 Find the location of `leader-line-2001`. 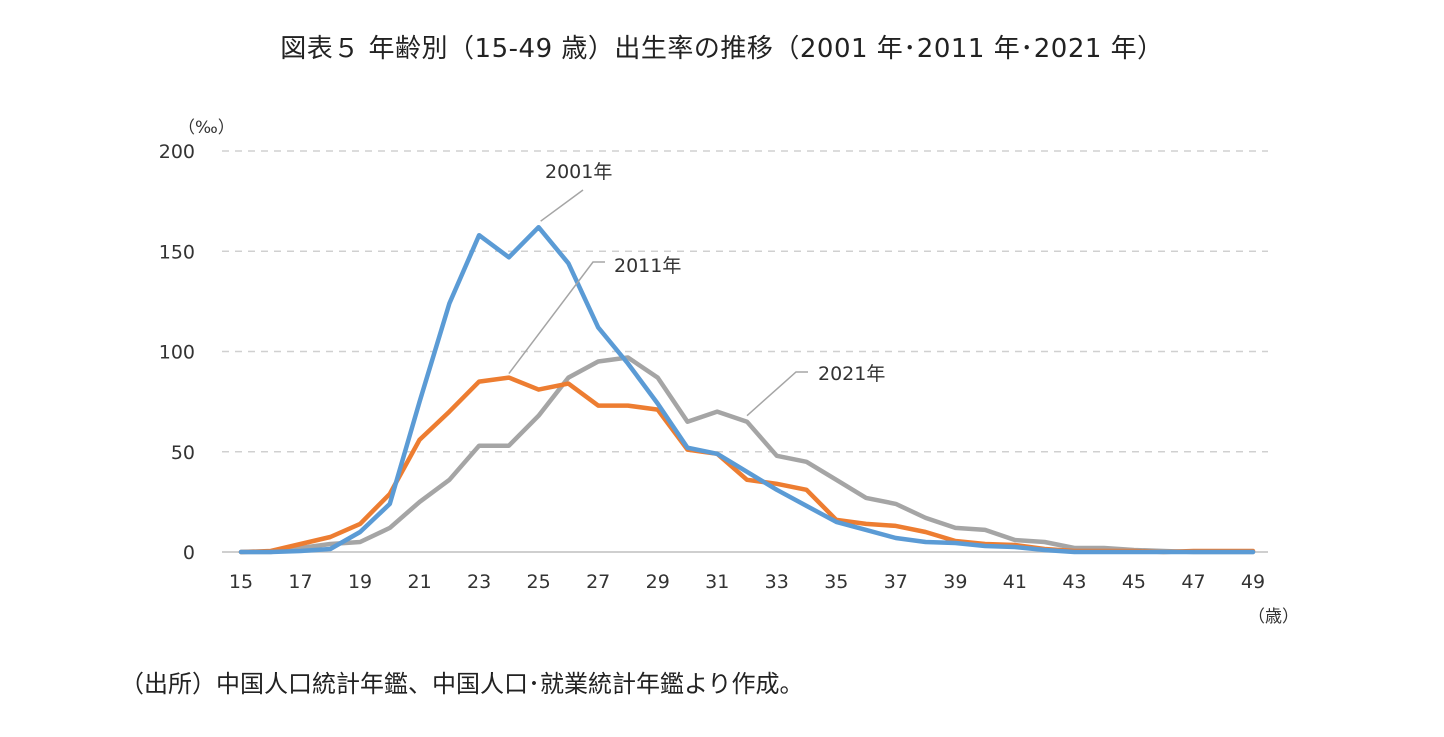

leader-line-2001 is located at coordinates (562, 205).